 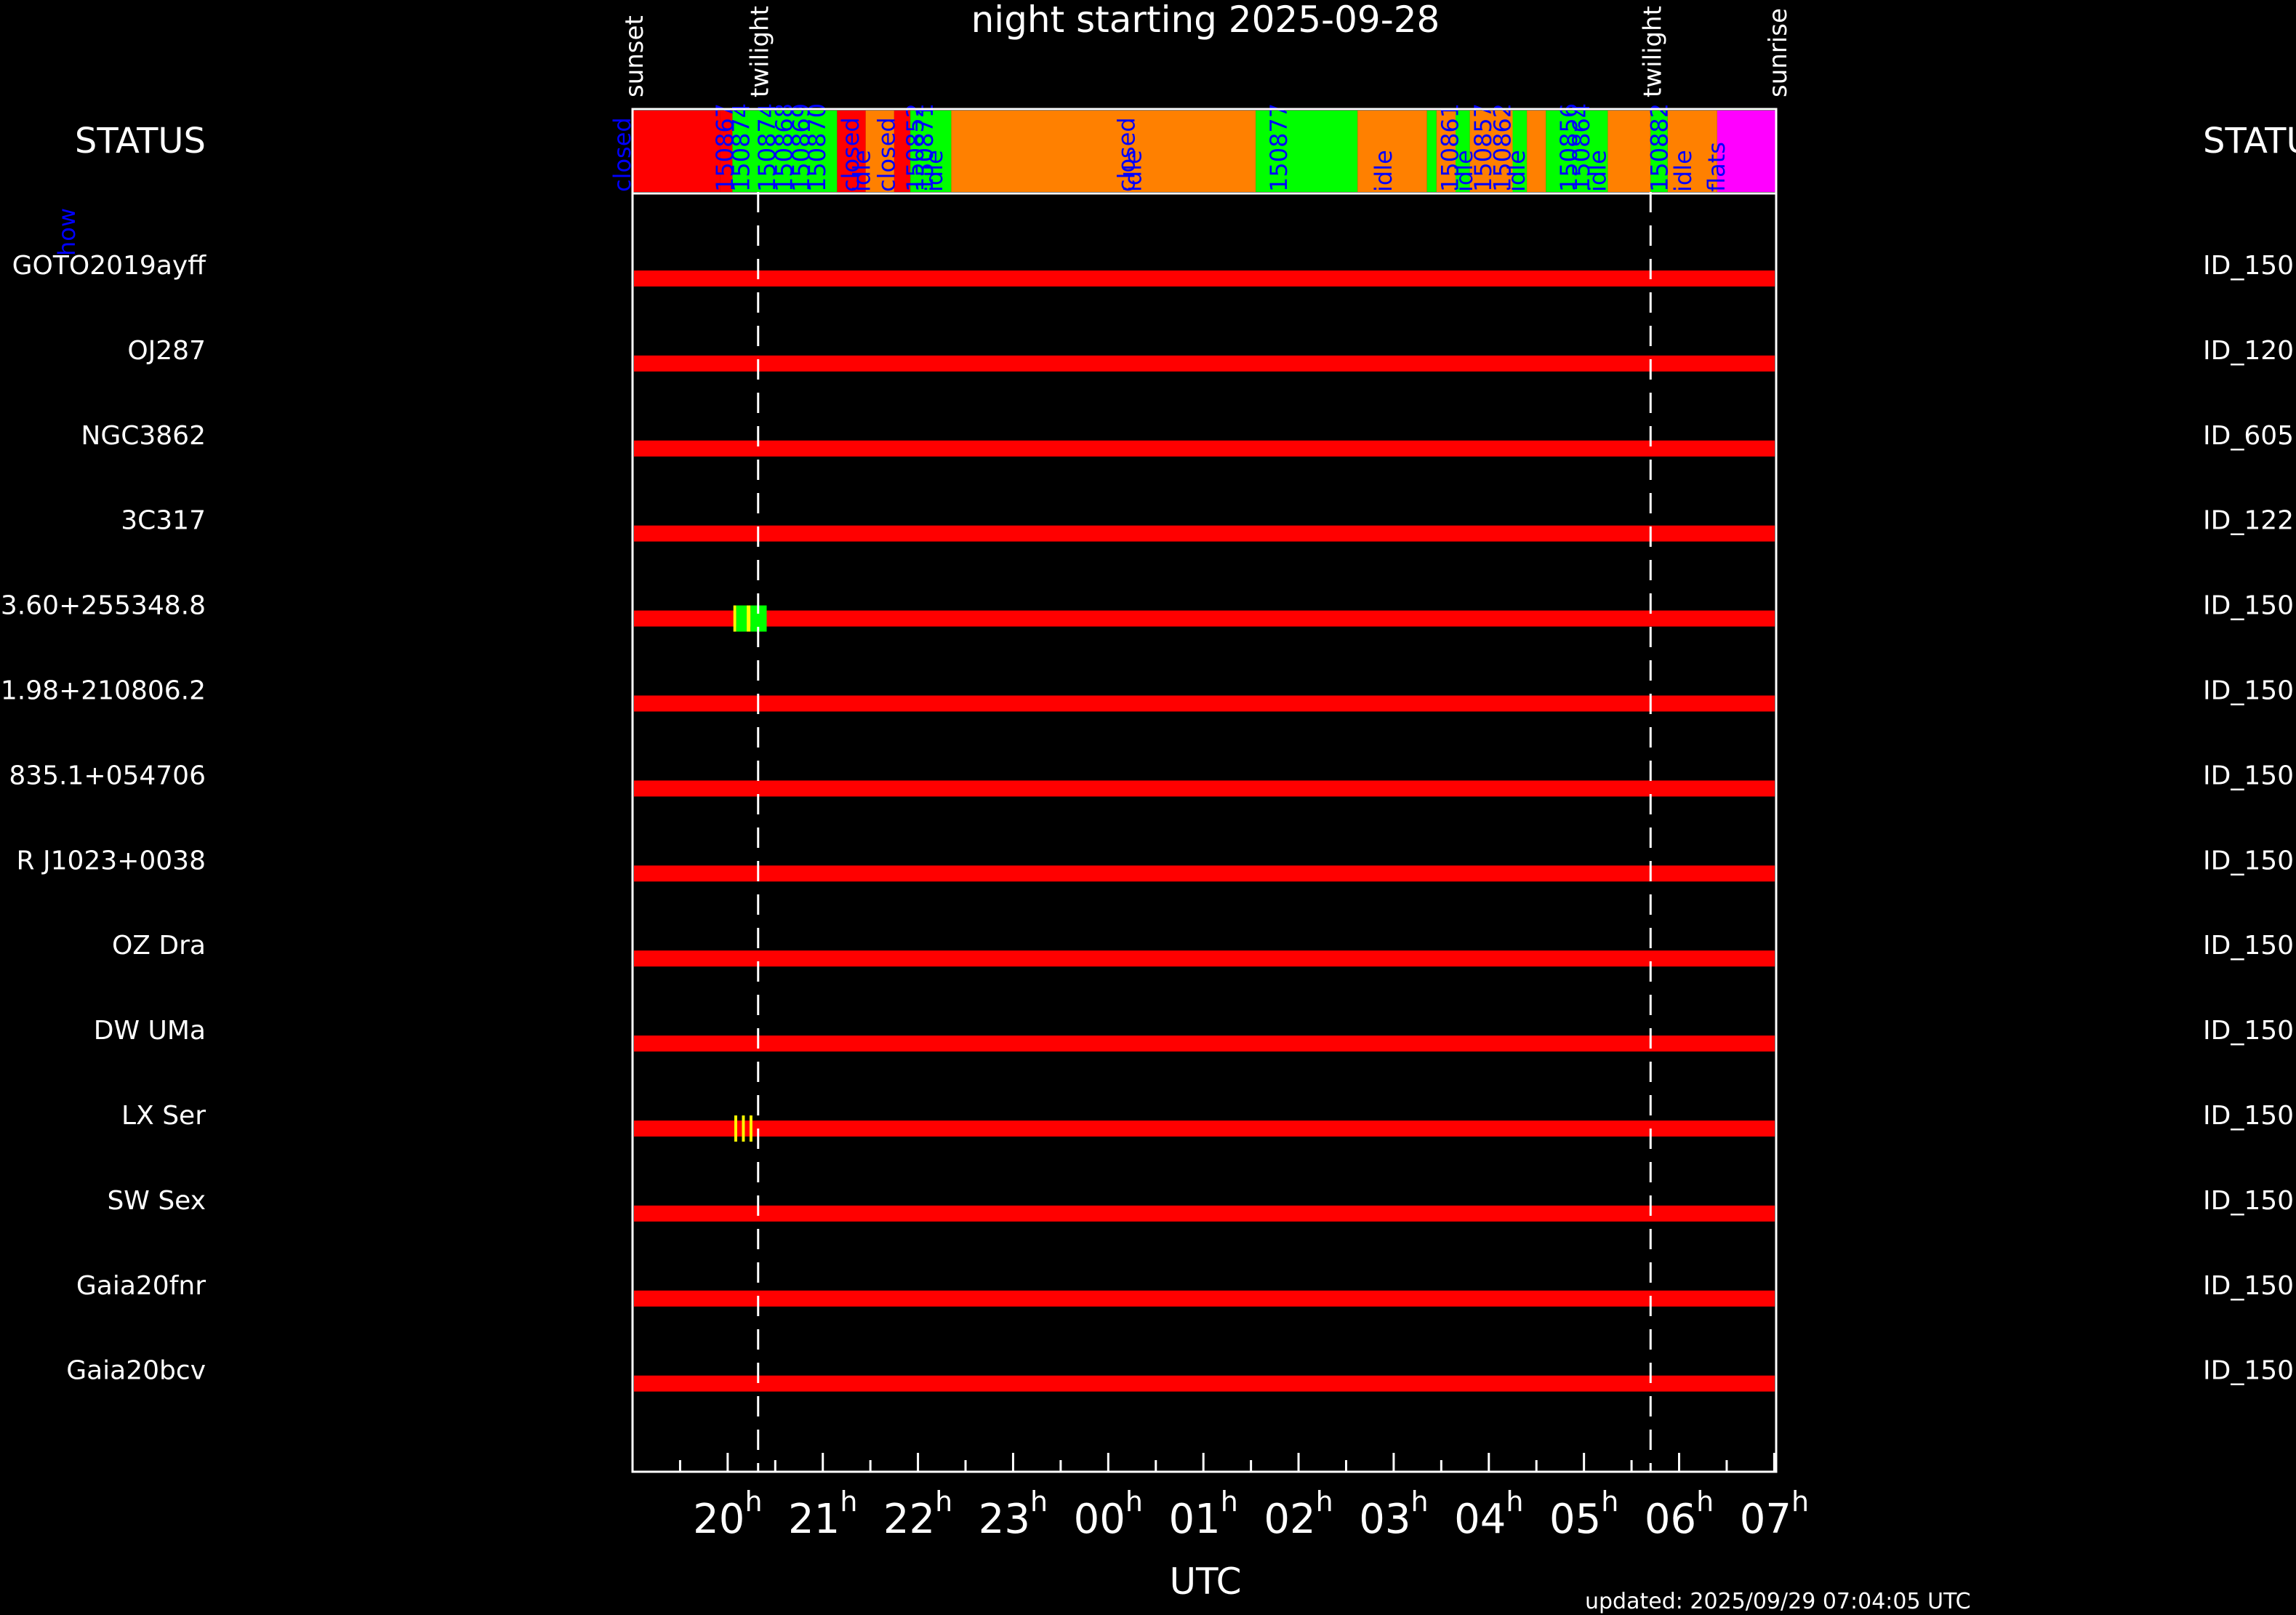 What do you see at coordinates (2248, 521) in the screenshot?
I see `target-id: ID_122` at bounding box center [2248, 521].